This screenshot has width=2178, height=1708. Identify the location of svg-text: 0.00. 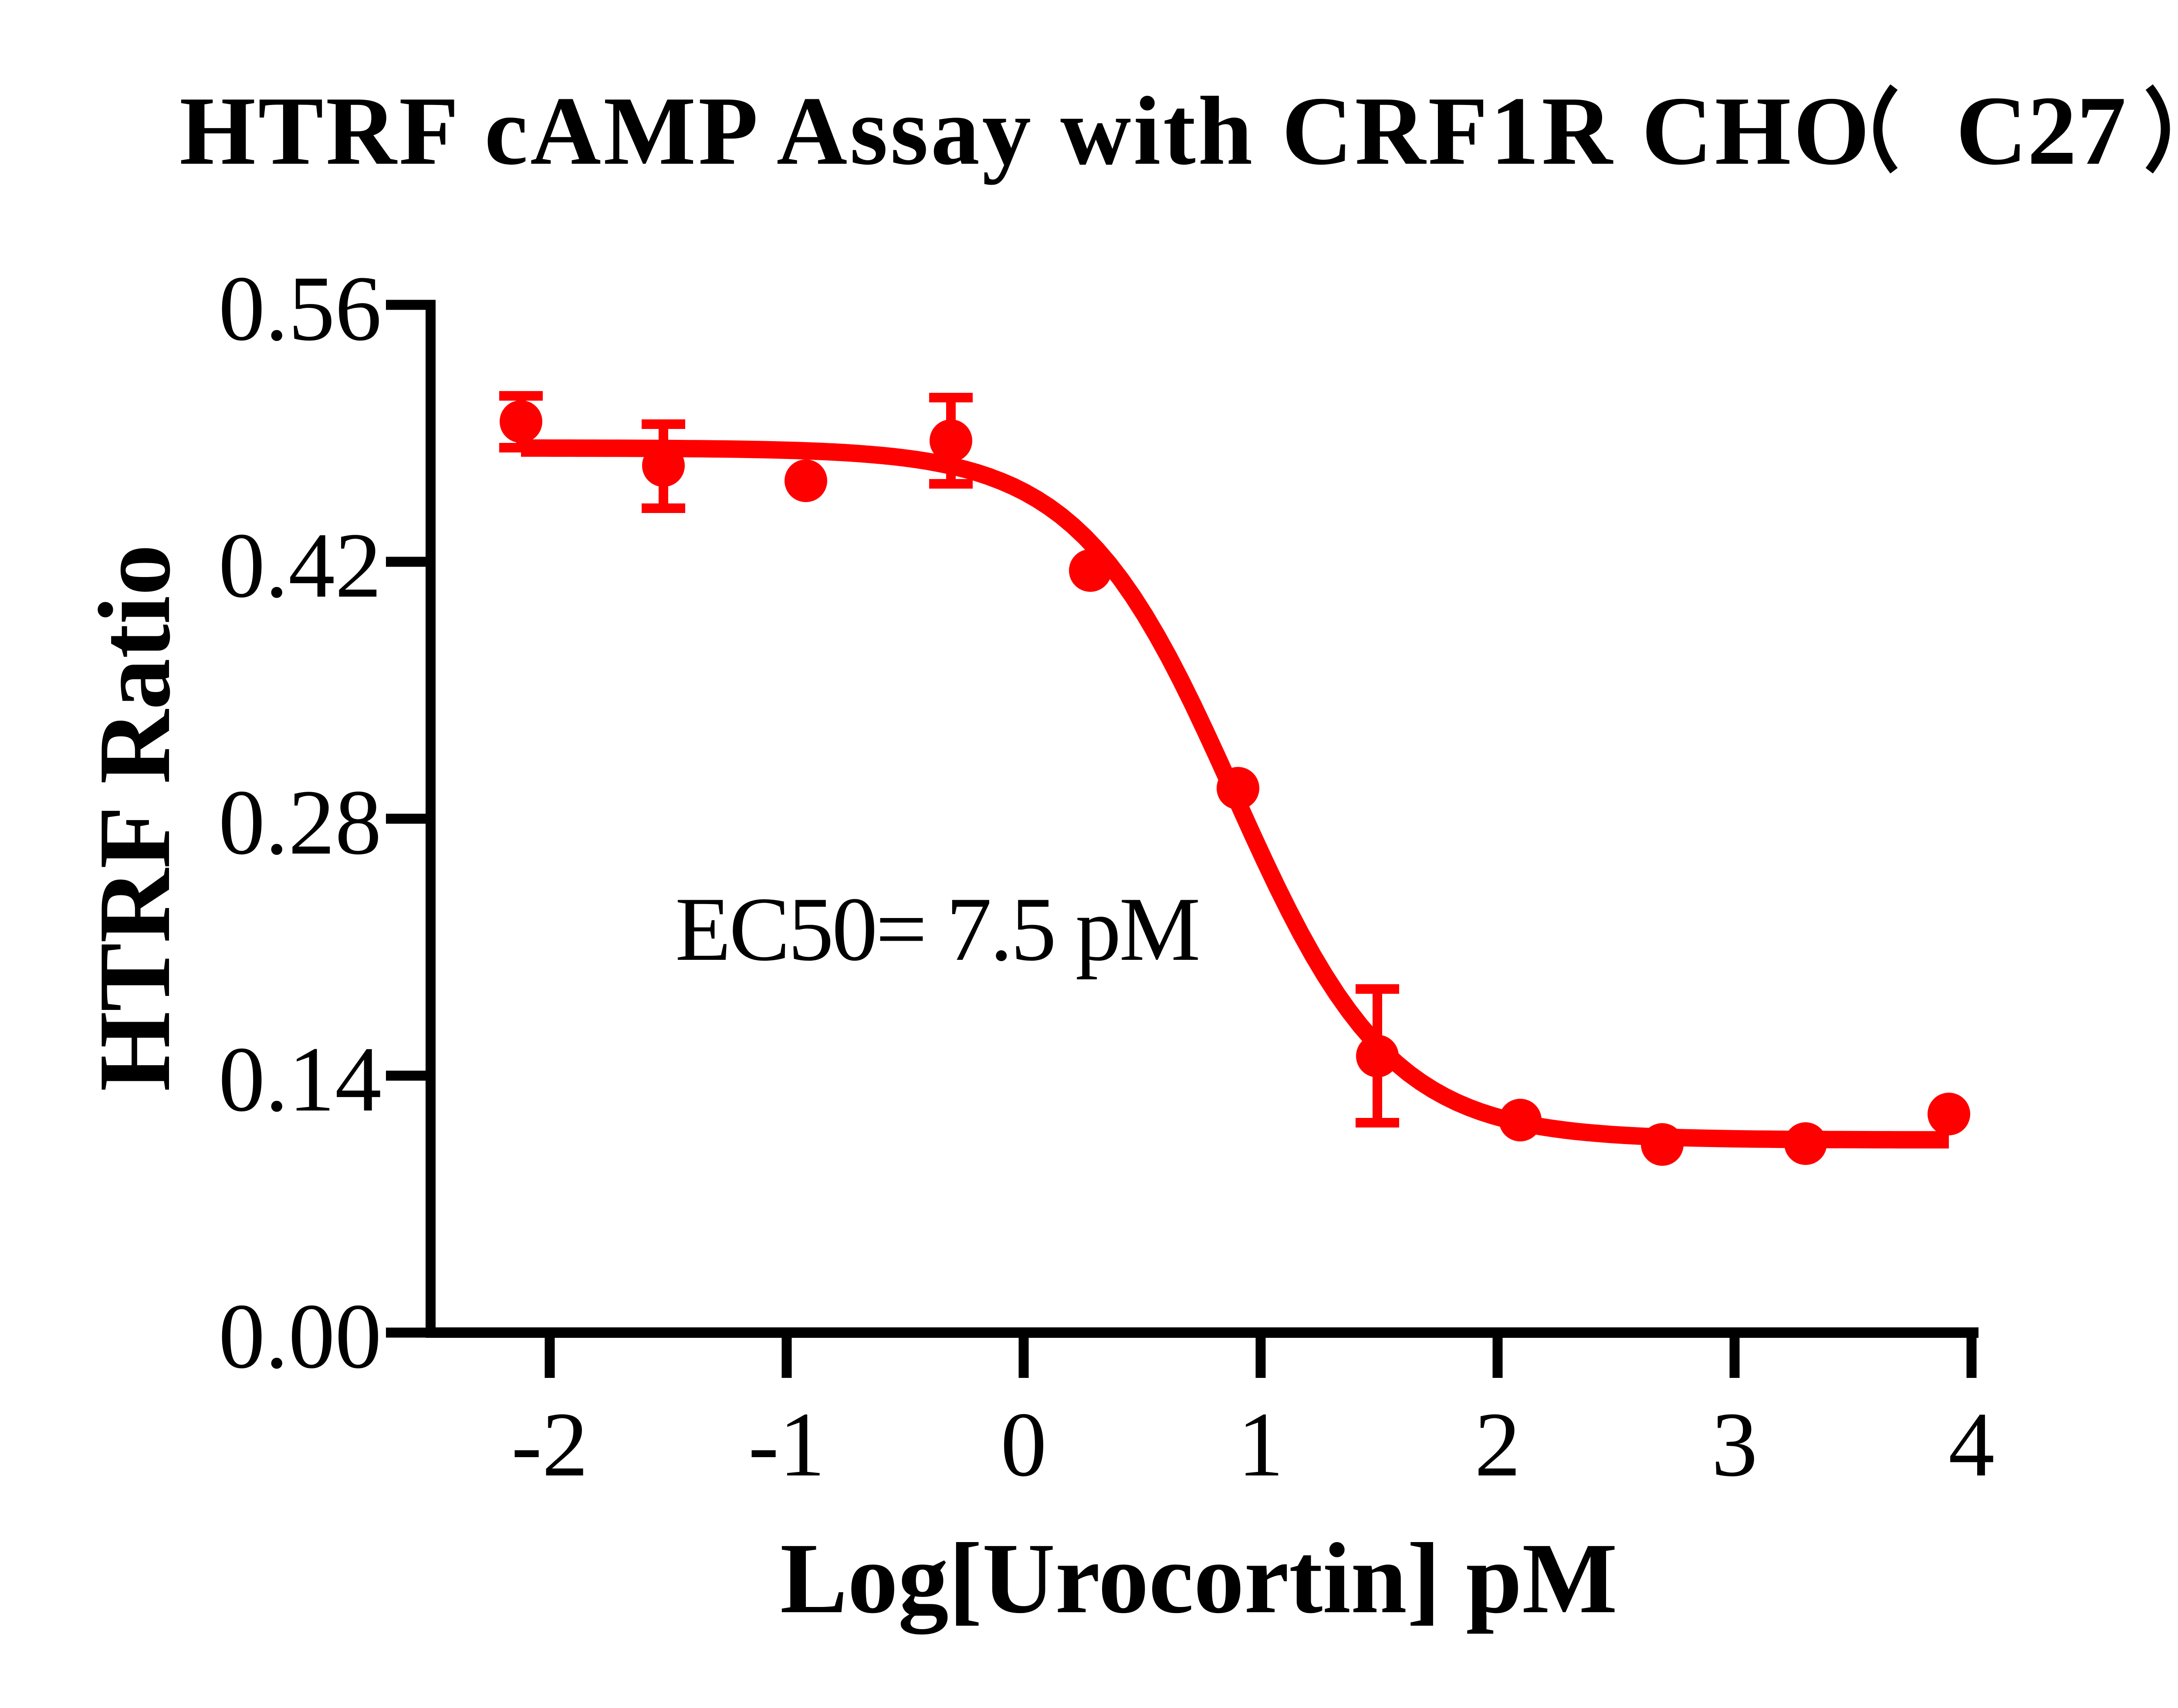
(300, 1336).